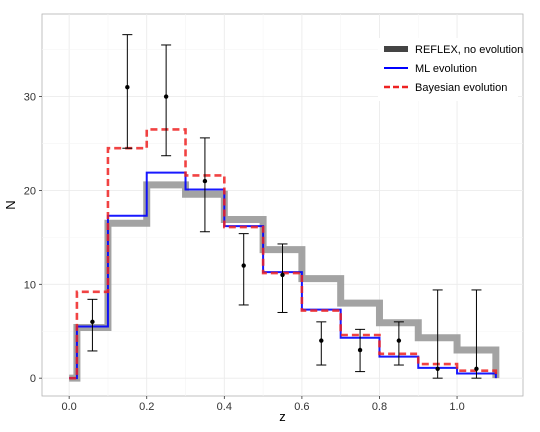  What do you see at coordinates (30, 191) in the screenshot?
I see `y-tick-label: 20` at bounding box center [30, 191].